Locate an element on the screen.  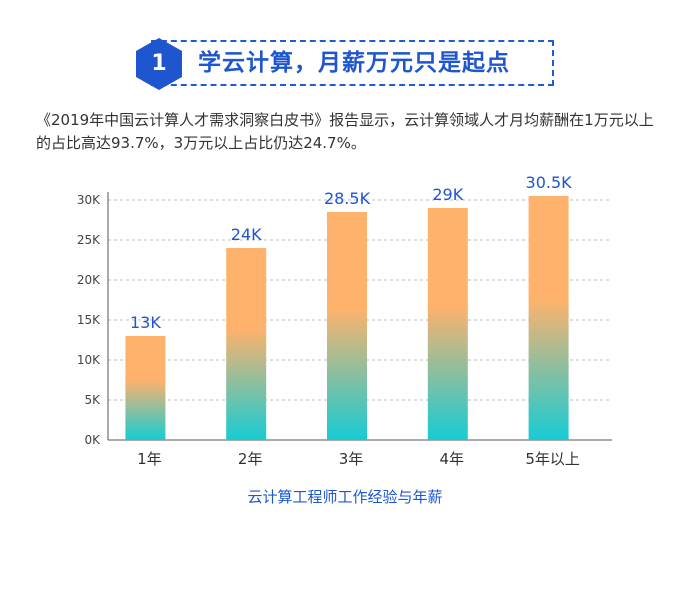
x-axis-title: 云计算工程师工作经验与年薪 is located at coordinates (345, 497).